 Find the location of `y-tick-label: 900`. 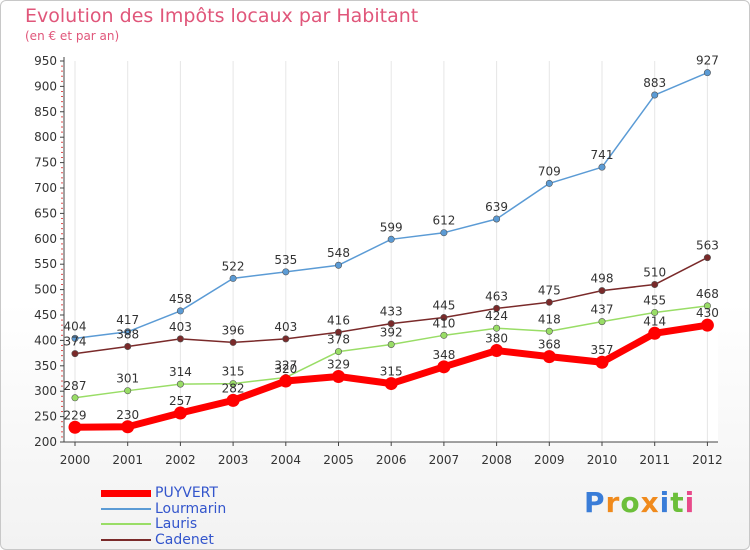

y-tick-label: 900 is located at coordinates (45, 86).